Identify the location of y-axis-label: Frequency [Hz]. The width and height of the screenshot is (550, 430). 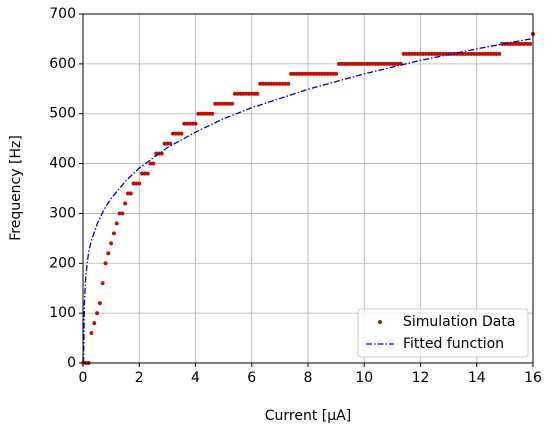
(16, 188).